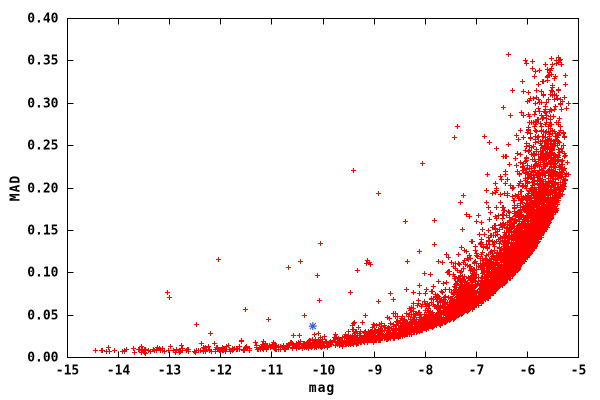  What do you see at coordinates (322, 388) in the screenshot?
I see `x-axis-title: mag` at bounding box center [322, 388].